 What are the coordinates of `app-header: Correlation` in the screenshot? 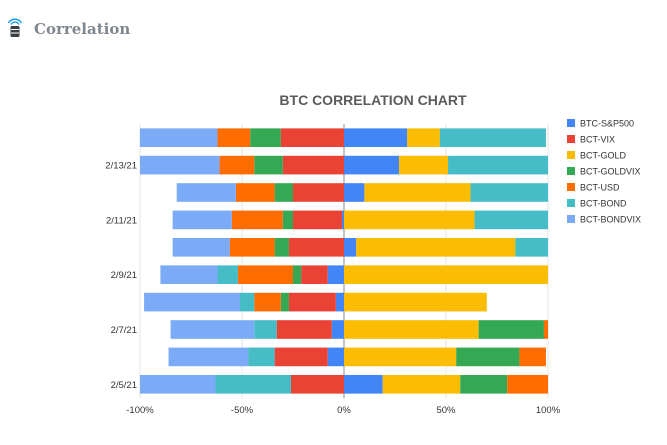 It's located at (333, 29).